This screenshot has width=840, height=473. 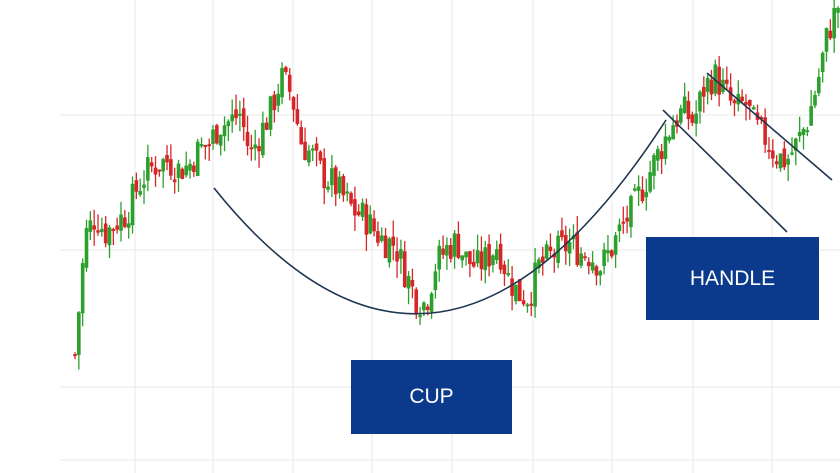 I want to click on handle-label-box: HANDLE, so click(x=732, y=278).